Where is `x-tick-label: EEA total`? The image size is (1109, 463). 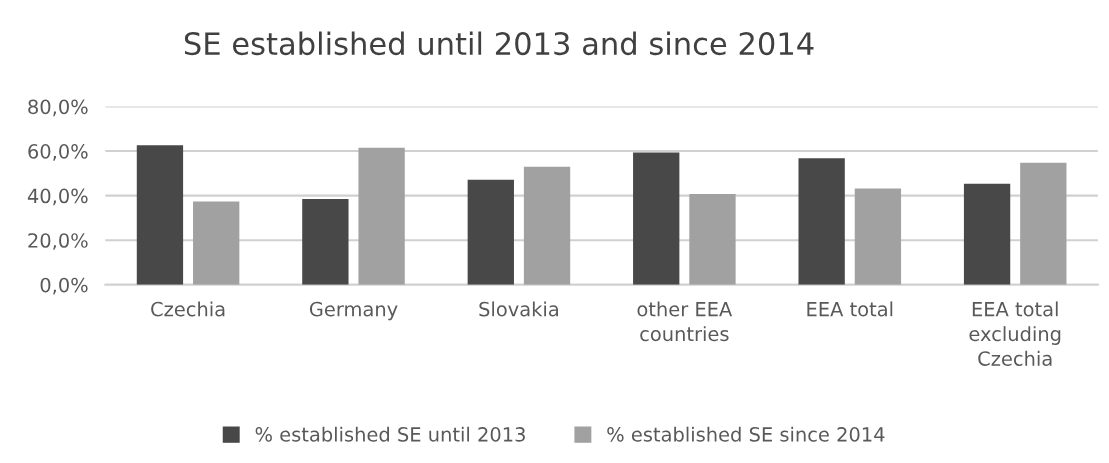 x-tick-label: EEA total is located at coordinates (850, 309).